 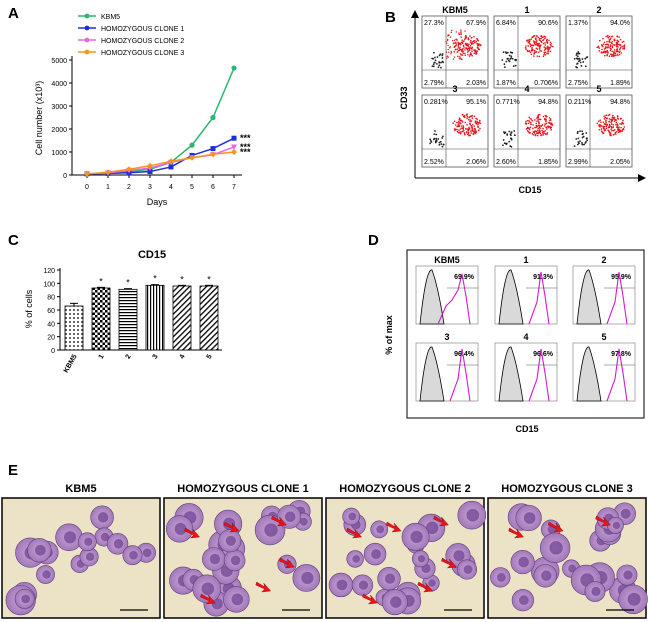 What do you see at coordinates (598, 89) in the screenshot?
I see `scatter-facet-title: 5` at bounding box center [598, 89].